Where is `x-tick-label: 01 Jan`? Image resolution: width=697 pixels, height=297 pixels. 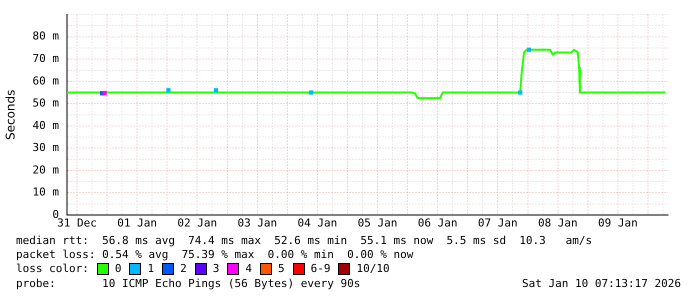
x-tick-label: 01 Jan is located at coordinates (137, 223).